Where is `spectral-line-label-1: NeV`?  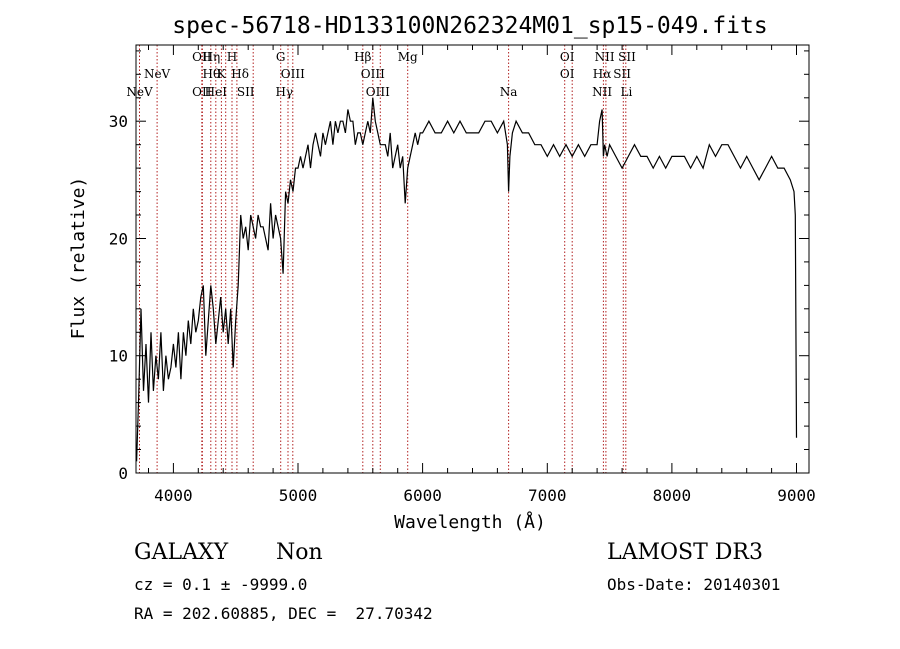
spectral-line-label-1: NeV is located at coordinates (157, 74).